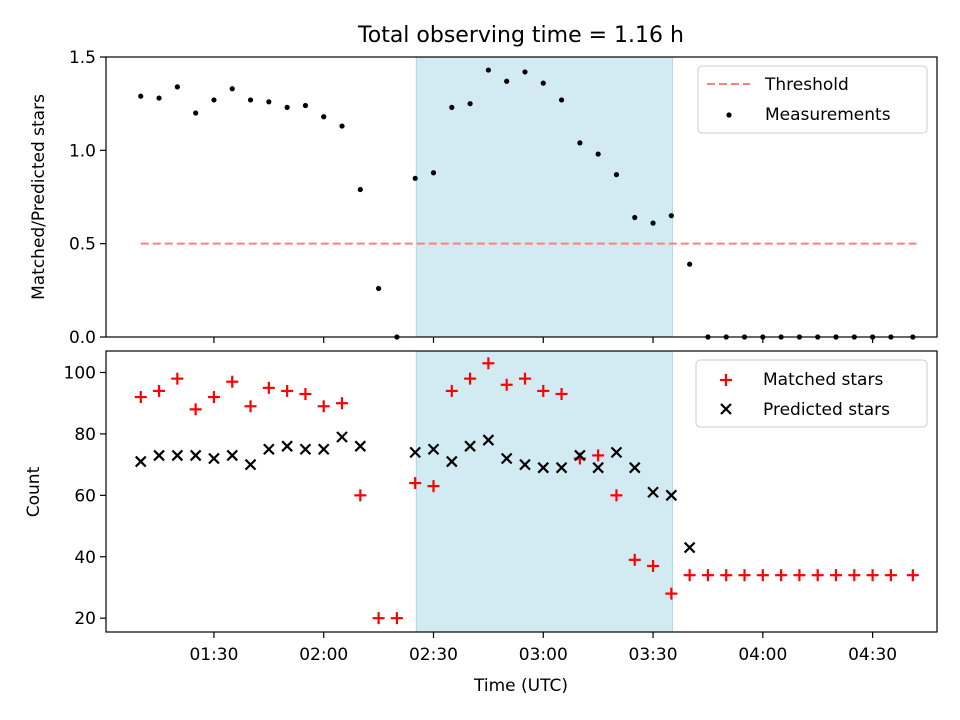  What do you see at coordinates (823, 380) in the screenshot?
I see `matched-legend-label: Matched stars` at bounding box center [823, 380].